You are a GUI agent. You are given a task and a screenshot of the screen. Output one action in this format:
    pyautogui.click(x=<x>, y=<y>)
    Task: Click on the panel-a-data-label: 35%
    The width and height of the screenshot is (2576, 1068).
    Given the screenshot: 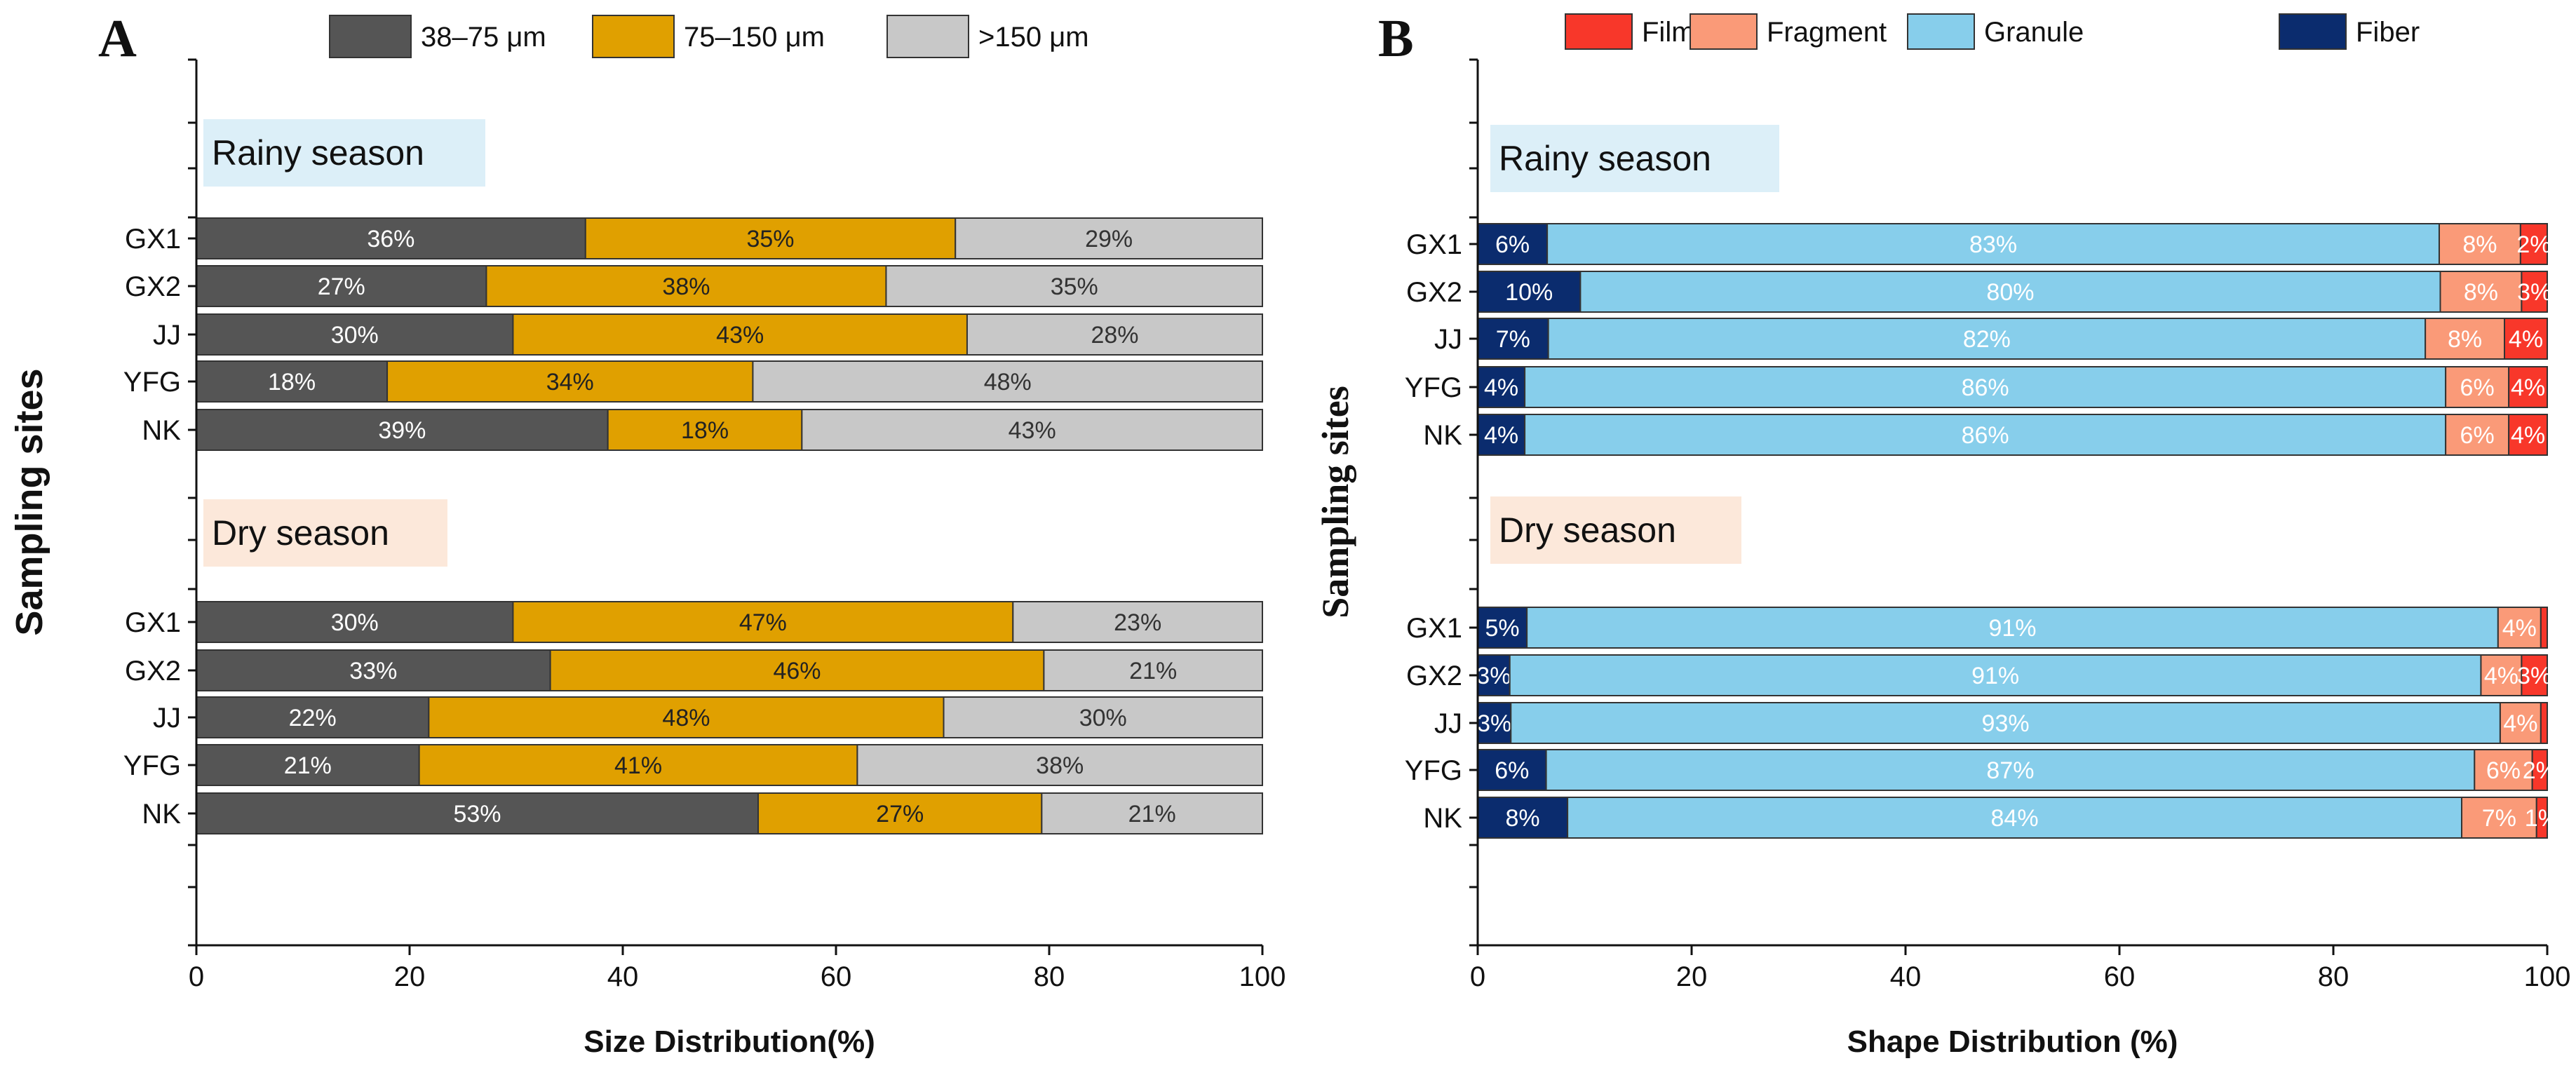 What is the action you would take?
    pyautogui.click(x=1074, y=286)
    